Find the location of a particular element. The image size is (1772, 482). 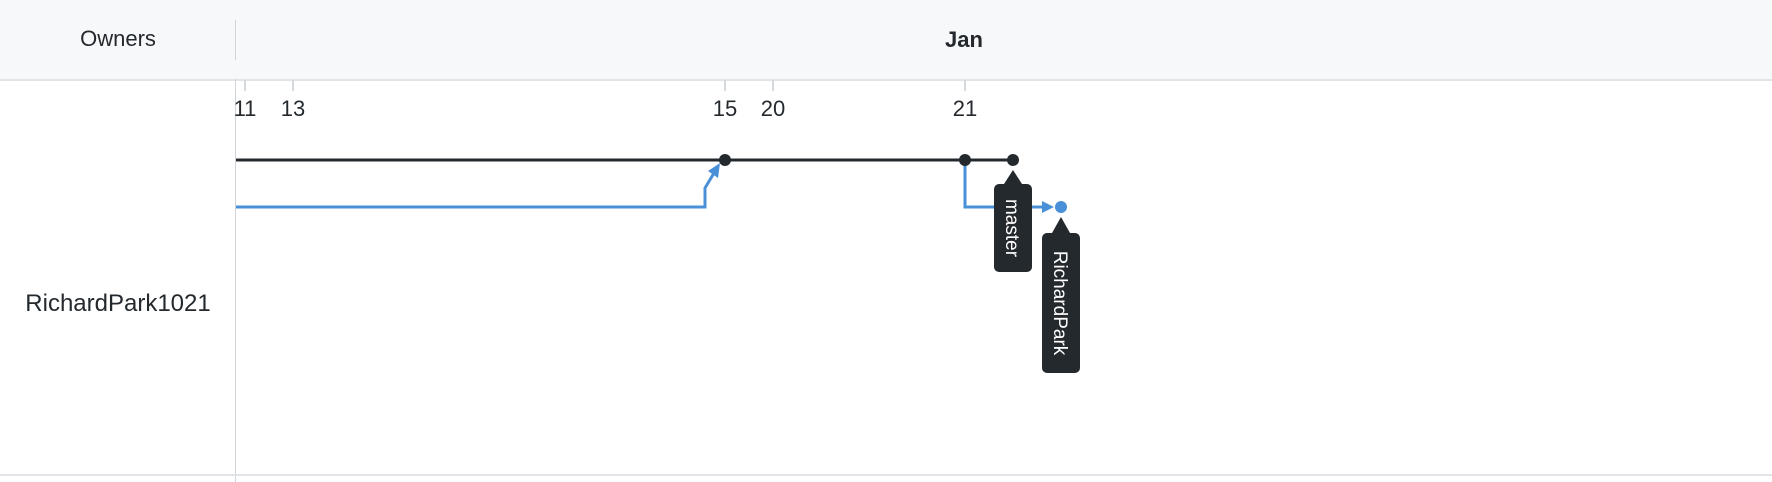

owners-heading: Owners is located at coordinates (118, 38).